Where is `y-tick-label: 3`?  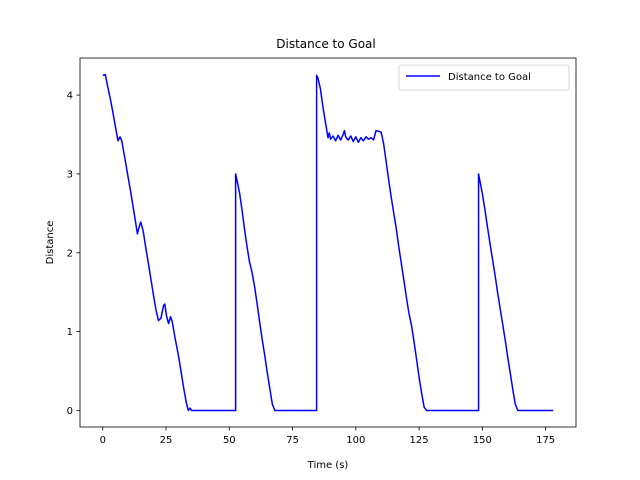 y-tick-label: 3 is located at coordinates (70, 174).